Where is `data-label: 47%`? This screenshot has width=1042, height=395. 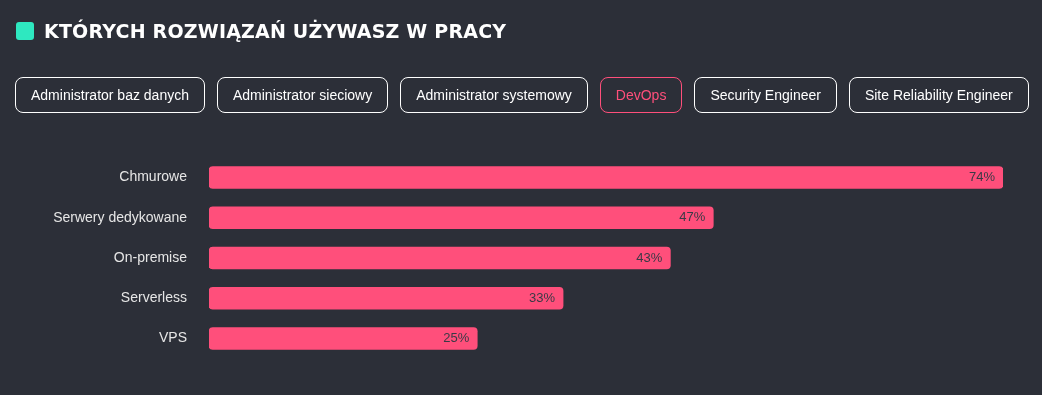 data-label: 47% is located at coordinates (692, 217).